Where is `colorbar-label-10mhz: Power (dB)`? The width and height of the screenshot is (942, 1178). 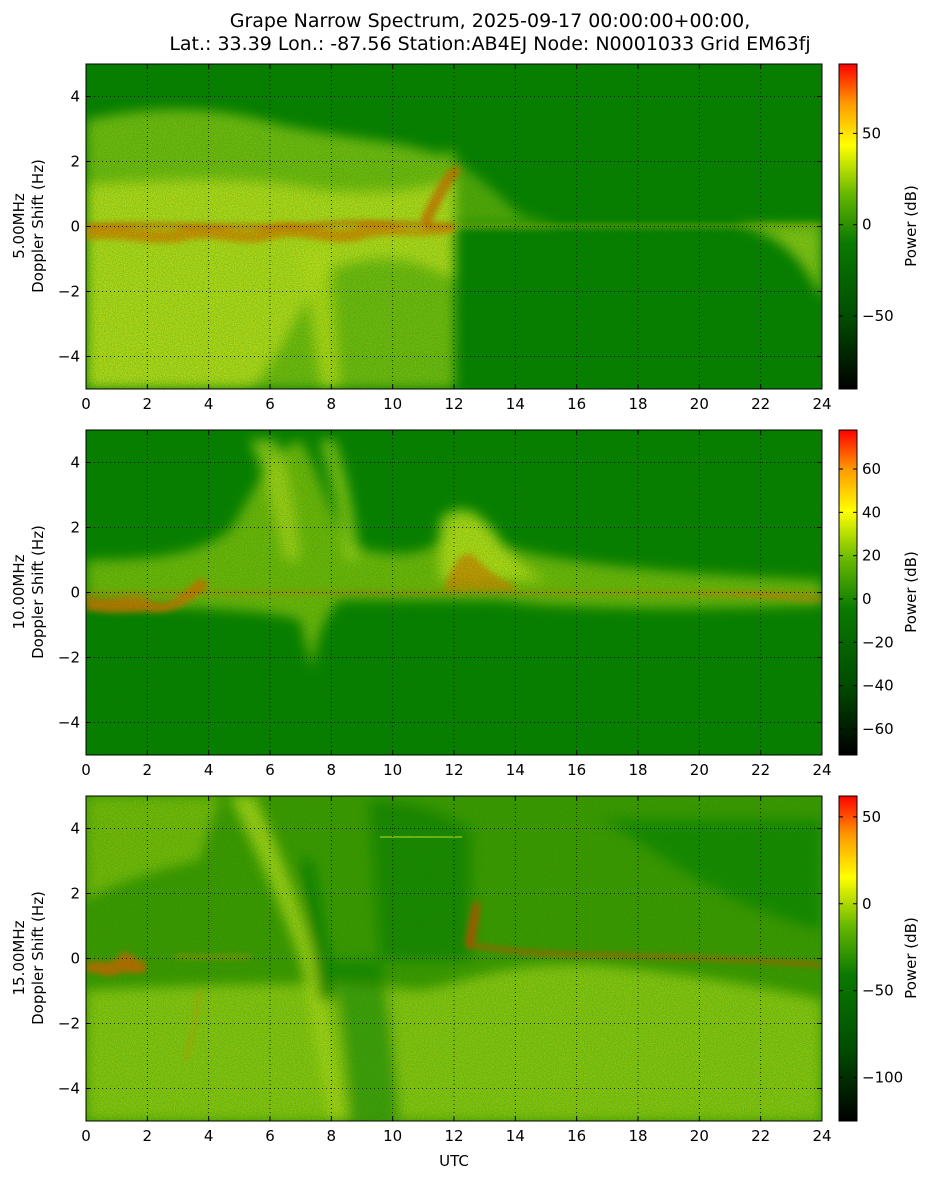 colorbar-label-10mhz: Power (dB) is located at coordinates (911, 592).